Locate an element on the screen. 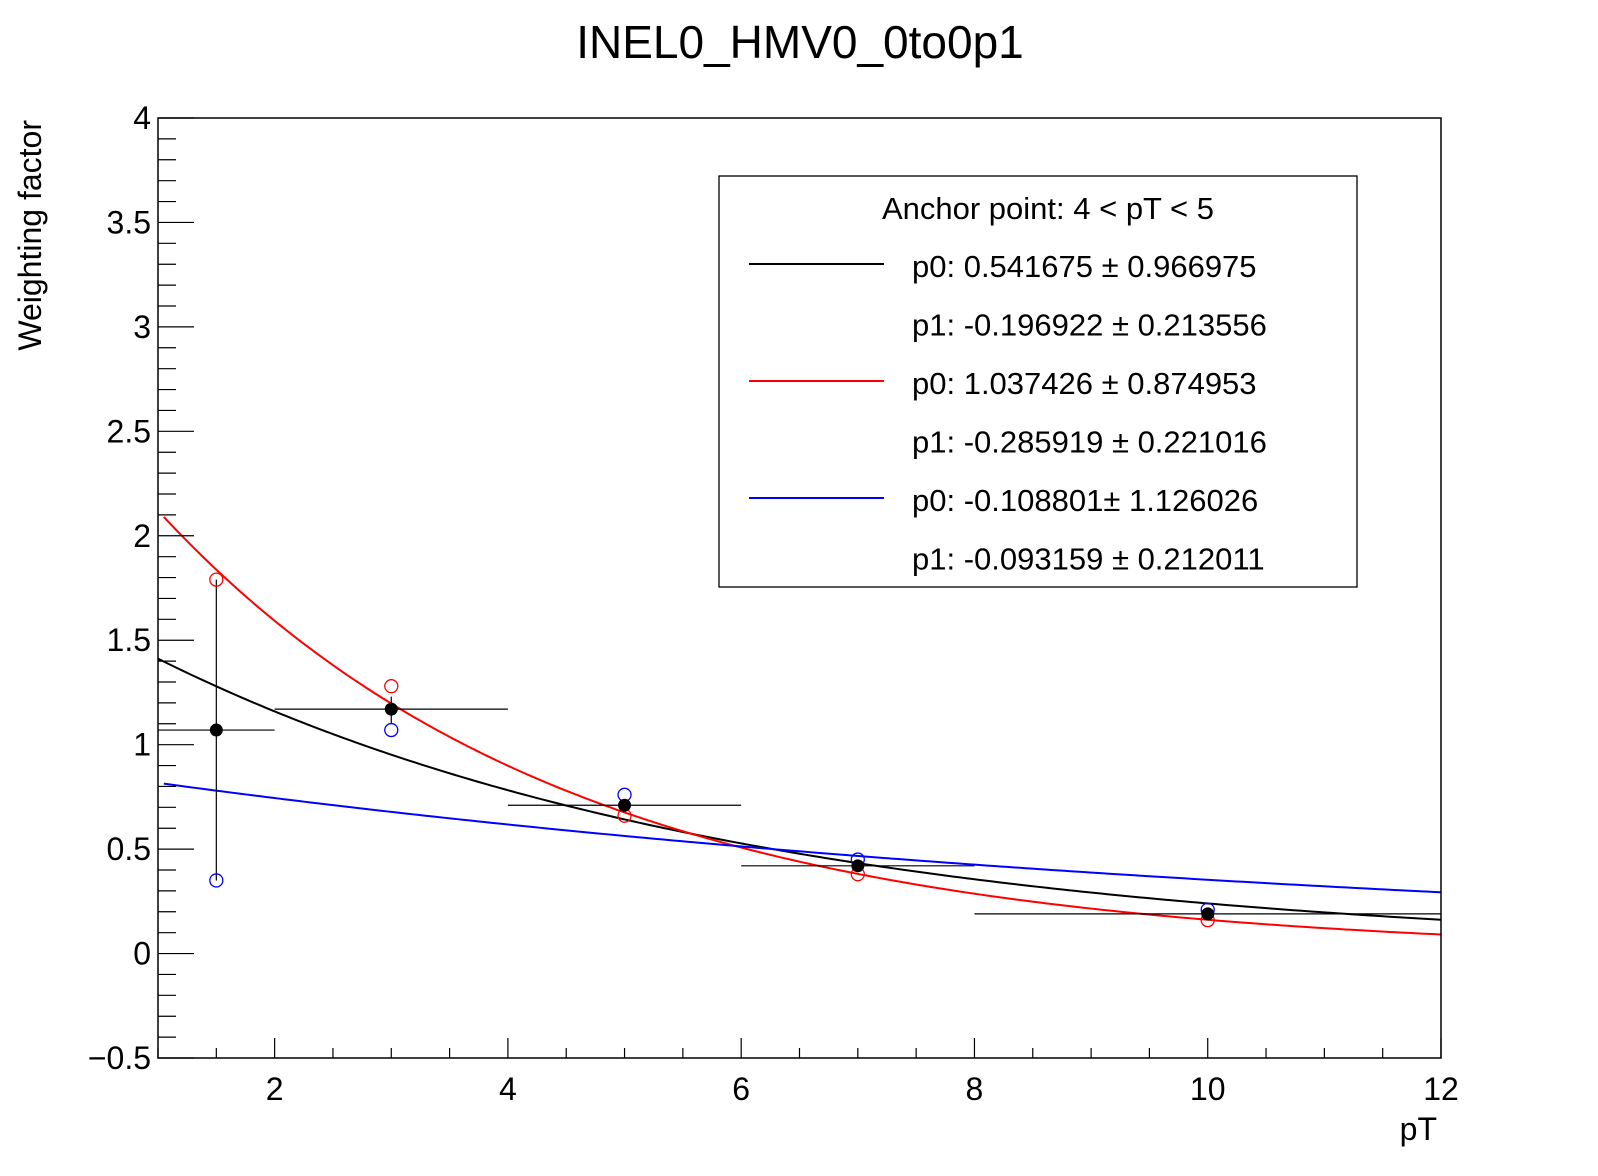 This screenshot has width=1598, height=1176. legend-entry-text: p1: -0.196922 ± 0.213556 is located at coordinates (1089, 325).